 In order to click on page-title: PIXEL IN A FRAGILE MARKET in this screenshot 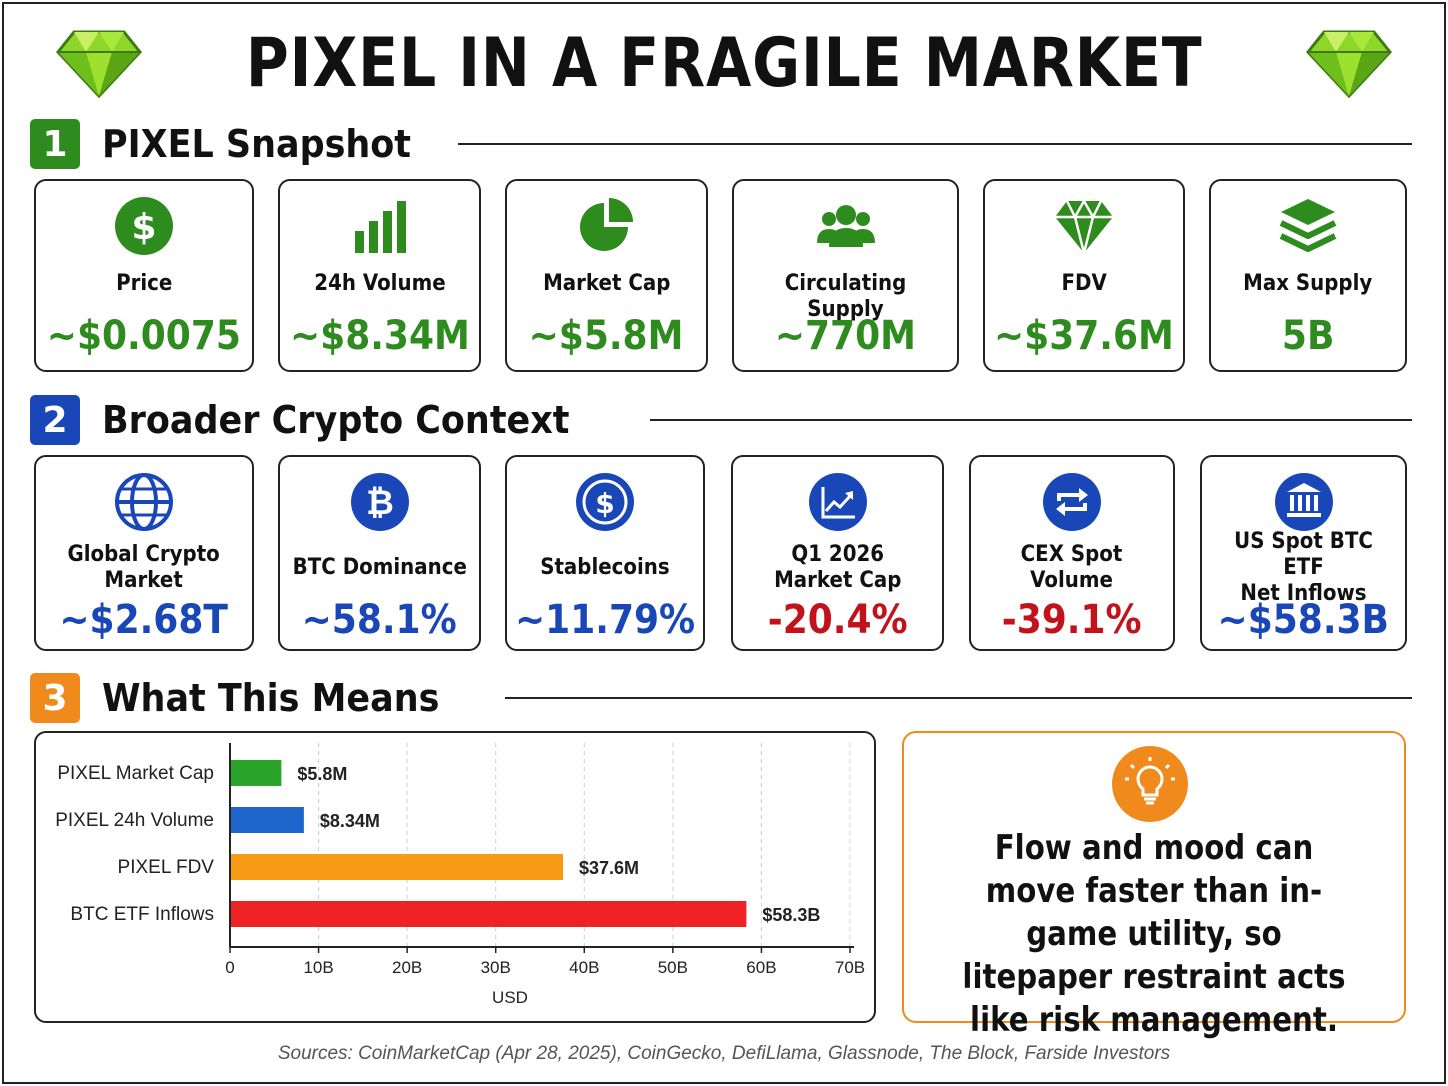, I will do `click(724, 63)`.